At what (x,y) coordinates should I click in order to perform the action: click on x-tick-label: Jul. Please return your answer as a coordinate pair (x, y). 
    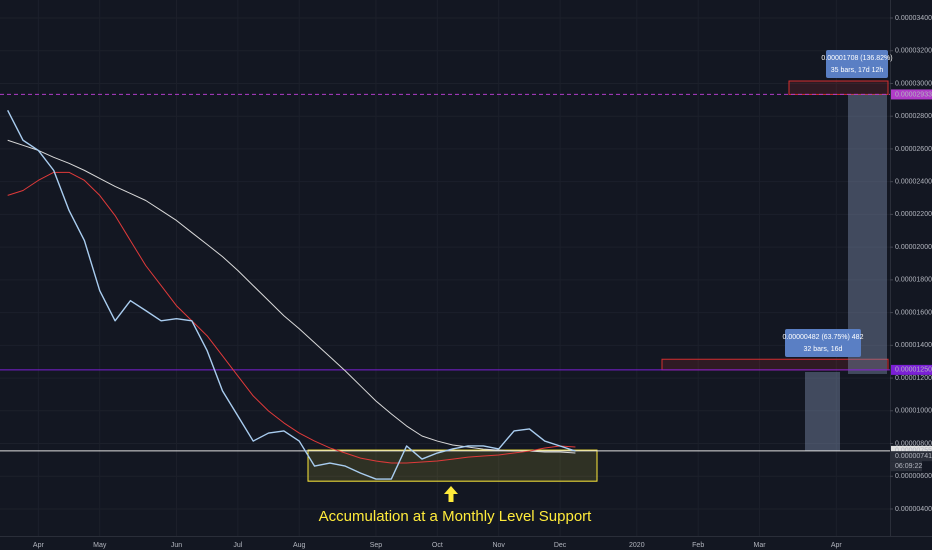
    Looking at the image, I should click on (237, 545).